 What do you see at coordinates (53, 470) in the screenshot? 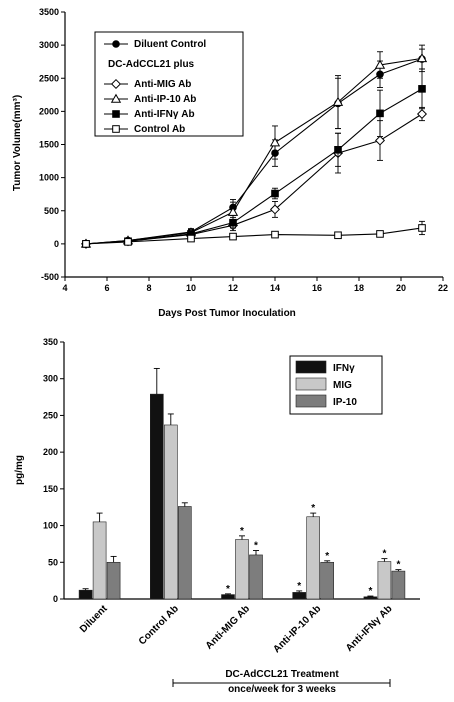
I see `bar-chart-y-ticks: 0 50 100 150 200 250 300 350` at bounding box center [53, 470].